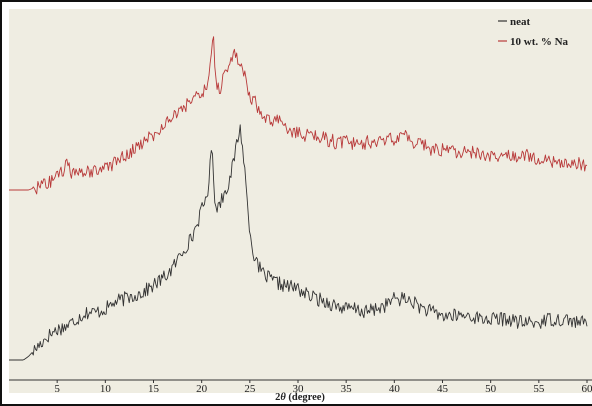 This screenshot has height=406, width=592. I want to click on legend: neat 10 wt. % Na, so click(533, 32).